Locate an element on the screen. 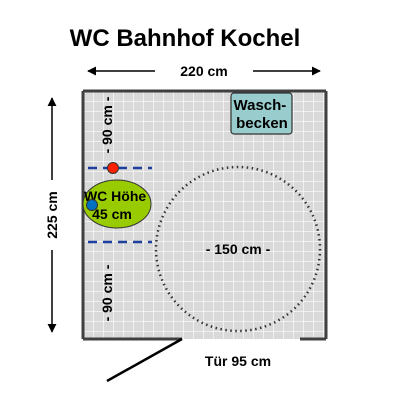 Image resolution: width=400 pixels, height=400 pixels. upper-clearance-label: - 90 cm - is located at coordinates (107, 124).